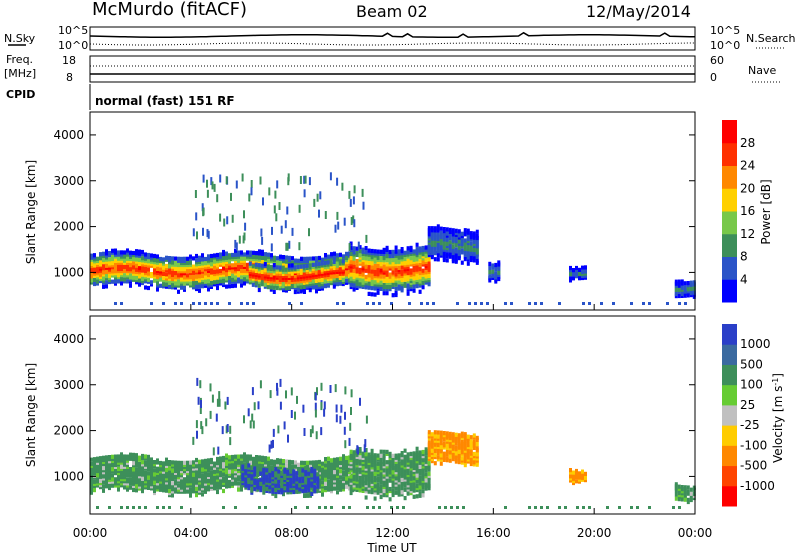 The height and width of the screenshot is (554, 800). What do you see at coordinates (778, 418) in the screenshot?
I see `velocity-colorbar-label: Velocity [m s-1]` at bounding box center [778, 418].